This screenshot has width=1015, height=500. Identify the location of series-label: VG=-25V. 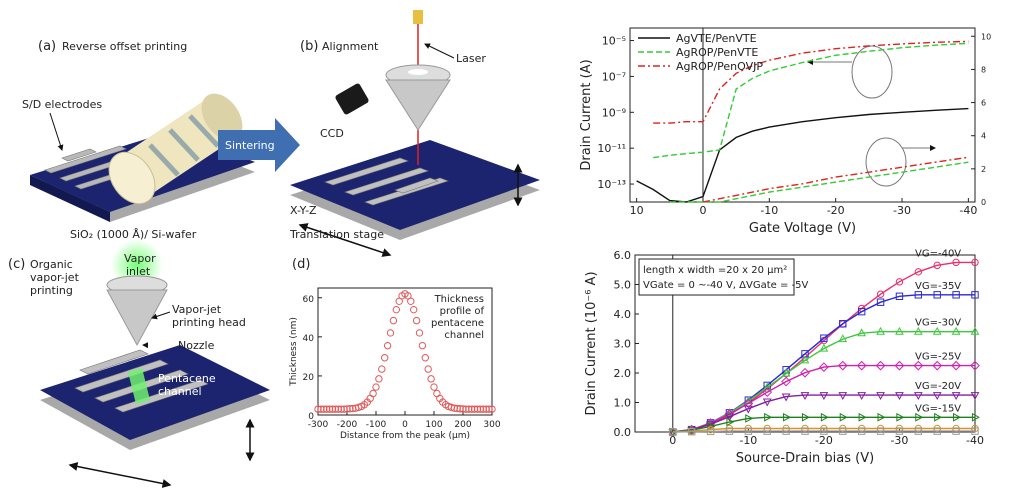
(938, 357).